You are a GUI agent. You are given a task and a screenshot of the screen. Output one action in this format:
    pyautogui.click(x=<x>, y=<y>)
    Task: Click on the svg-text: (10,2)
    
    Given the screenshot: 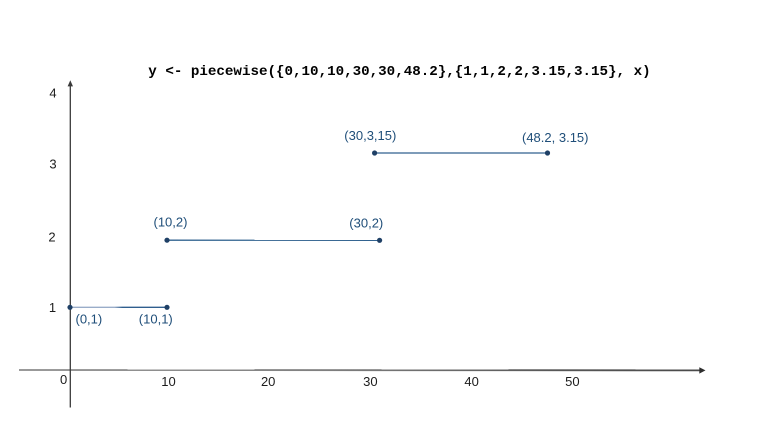 What is the action you would take?
    pyautogui.click(x=171, y=222)
    